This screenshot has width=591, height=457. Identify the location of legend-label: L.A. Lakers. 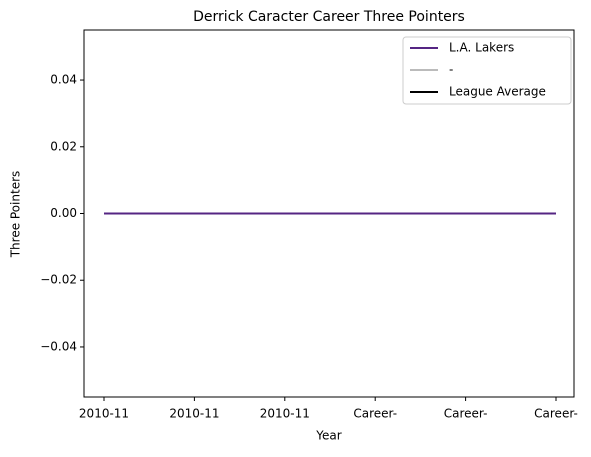
(481, 48).